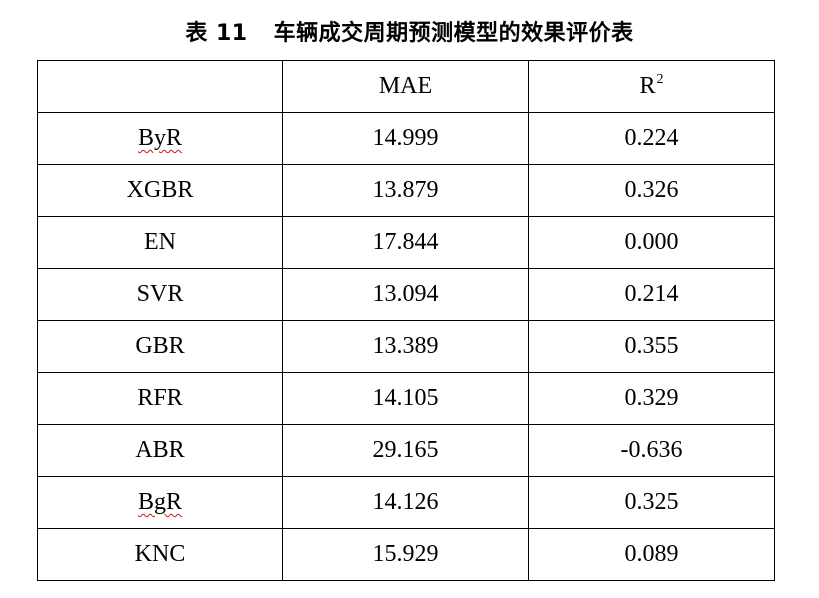  Describe the element at coordinates (660, 79) in the screenshot. I see `header-r2-exponent: 2` at that location.